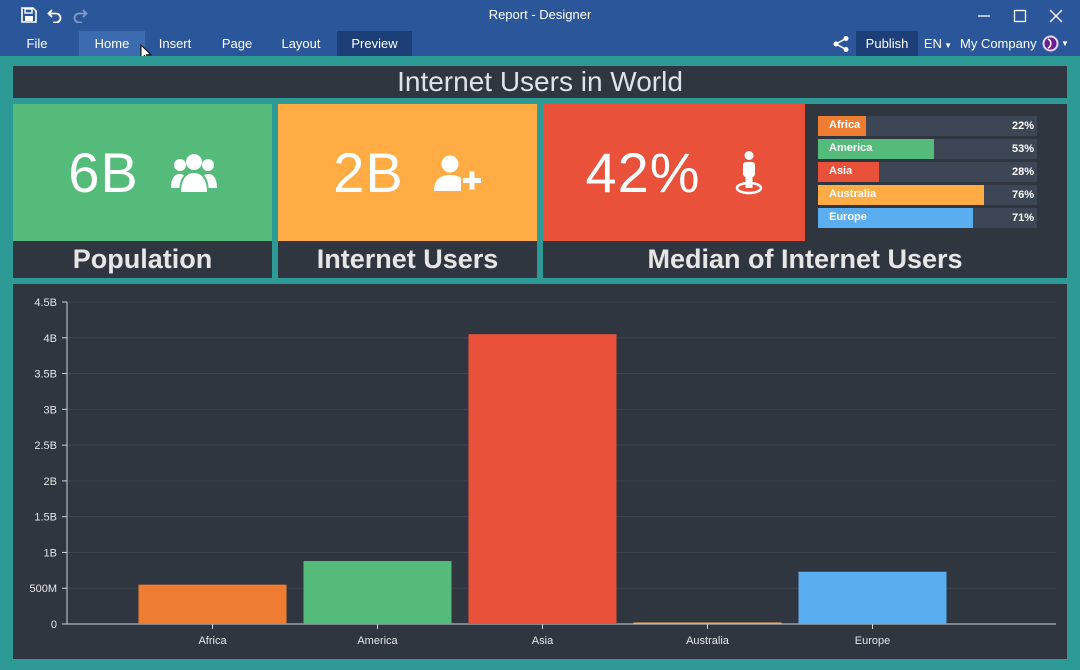 The image size is (1080, 670). Describe the element at coordinates (457, 173) in the screenshot. I see `user-plus-icon` at that location.